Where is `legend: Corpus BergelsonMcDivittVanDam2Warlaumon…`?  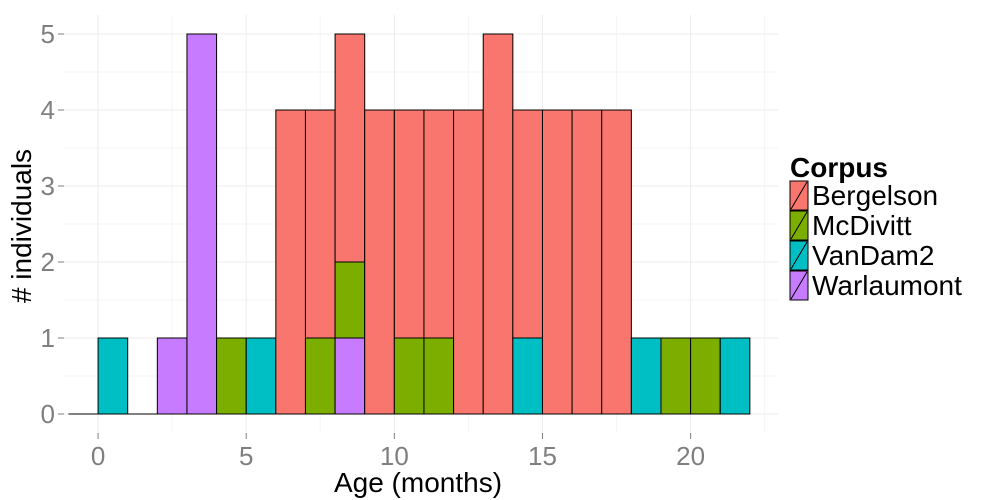
legend: Corpus BergelsonMcDivittVanDam2Warlaumon… is located at coordinates (875, 226).